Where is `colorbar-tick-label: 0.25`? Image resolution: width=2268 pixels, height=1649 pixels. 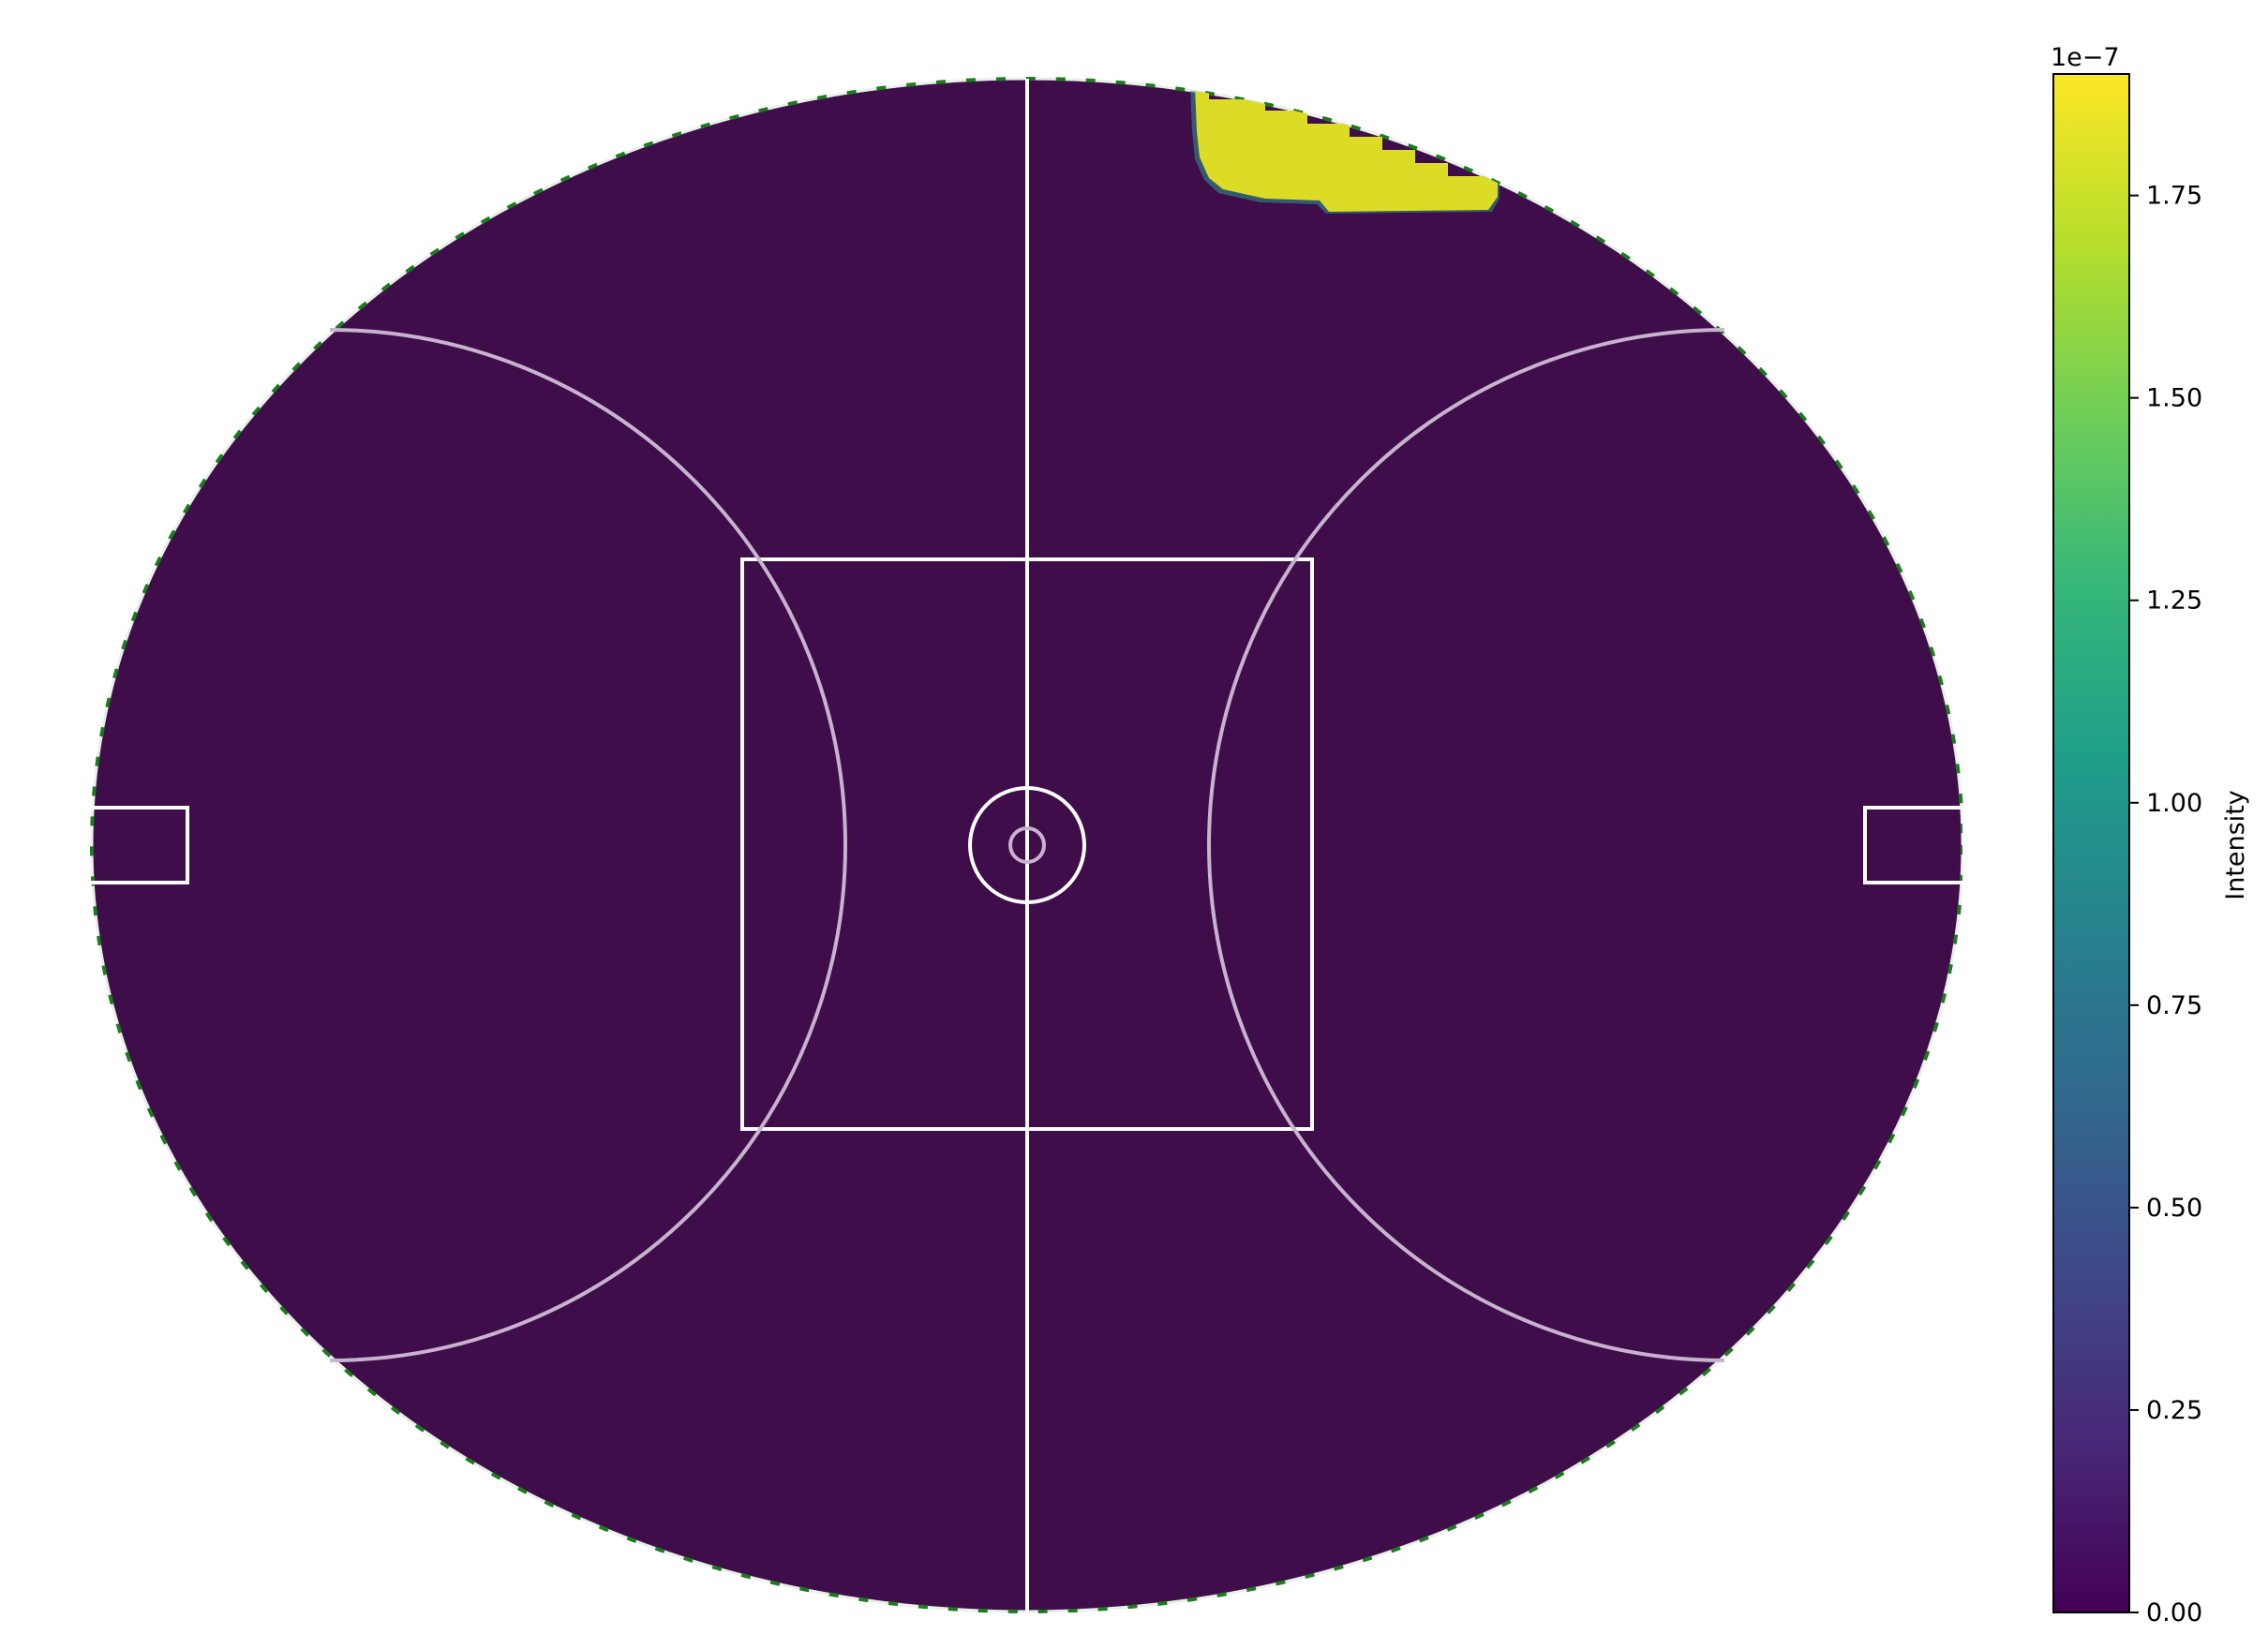 colorbar-tick-label: 0.25 is located at coordinates (2174, 1410).